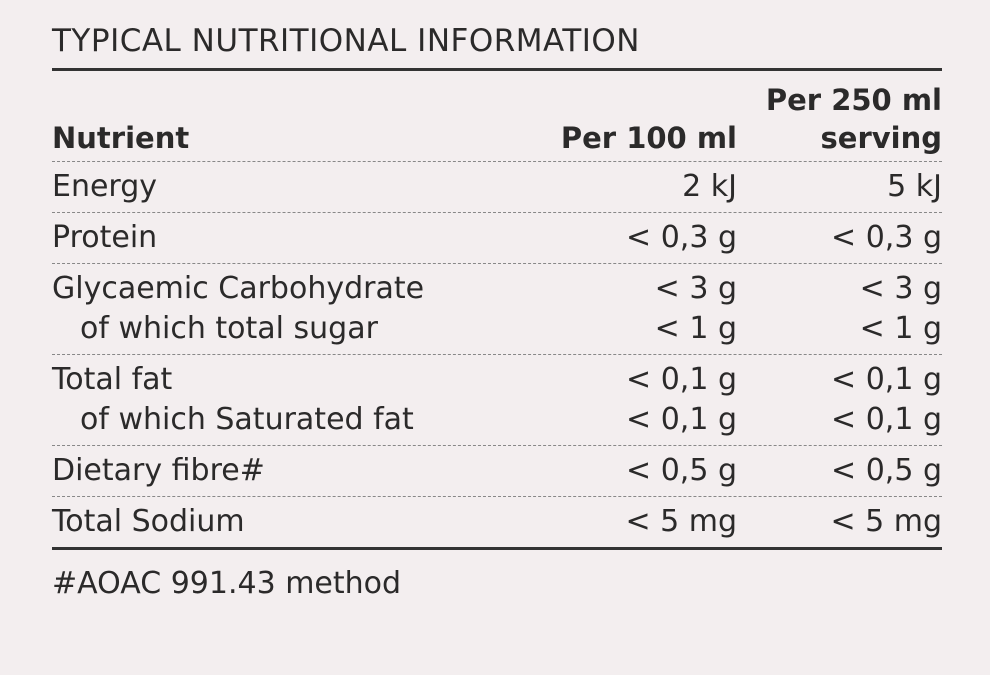 The height and width of the screenshot is (675, 990). I want to click on table-row: Energy 2 kJ 5 kJ, so click(497, 187).